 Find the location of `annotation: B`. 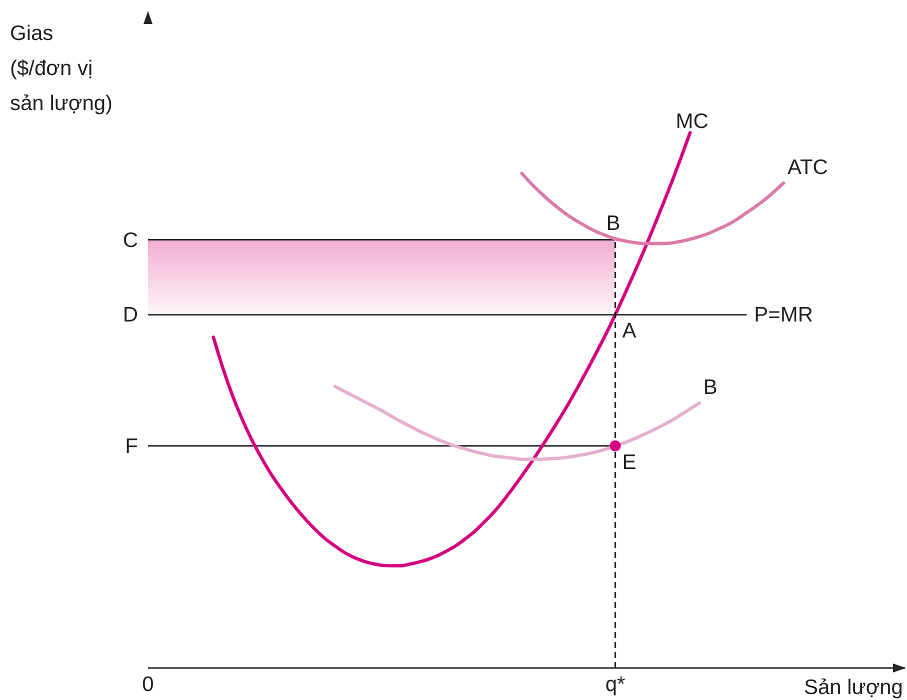

annotation: B is located at coordinates (613, 223).